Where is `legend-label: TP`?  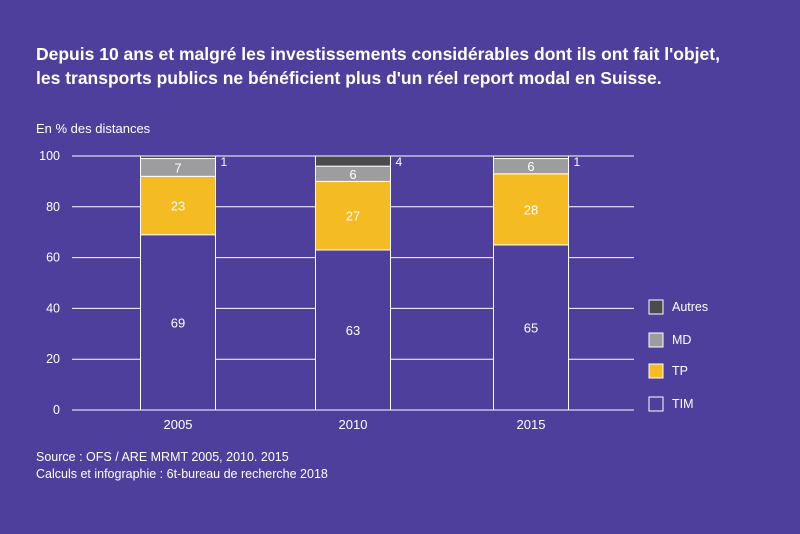 legend-label: TP is located at coordinates (680, 371).